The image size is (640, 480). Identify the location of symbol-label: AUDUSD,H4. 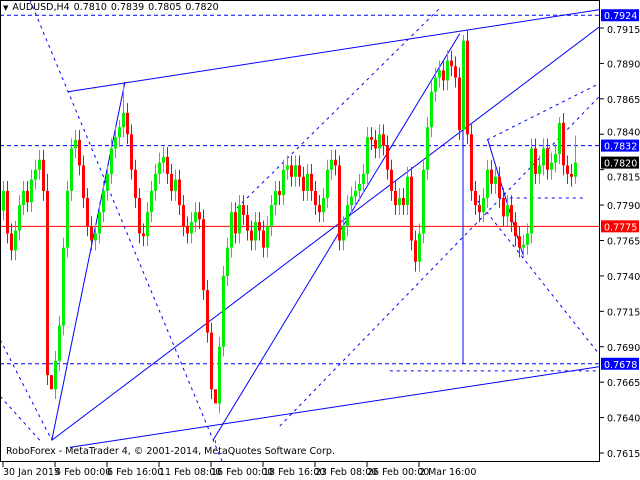
(41, 7).